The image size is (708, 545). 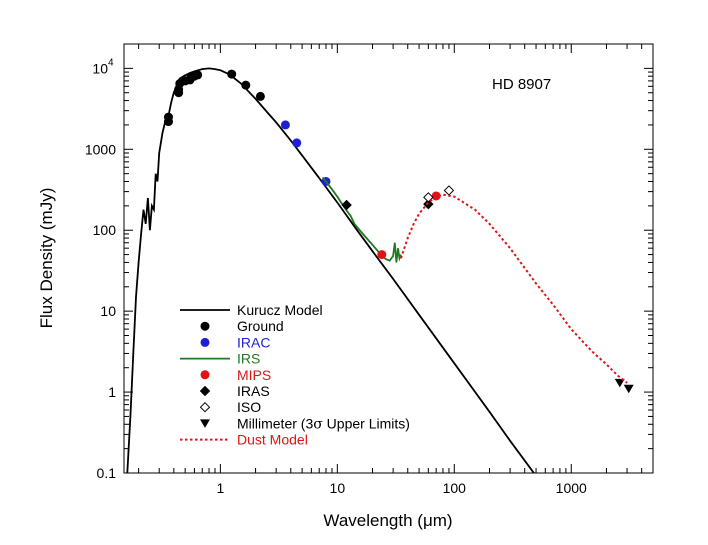 I want to click on legend-label-sigma: σ, so click(x=318, y=424).